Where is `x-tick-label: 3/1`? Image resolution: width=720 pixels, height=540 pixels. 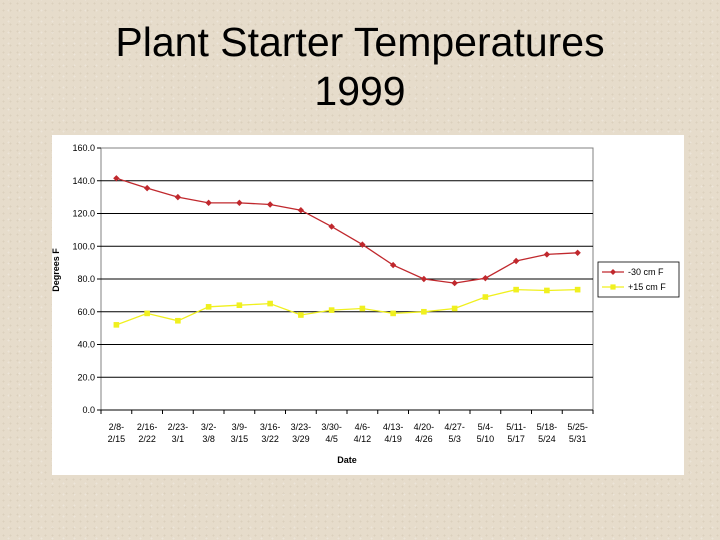
x-tick-label: 3/1 is located at coordinates (178, 439).